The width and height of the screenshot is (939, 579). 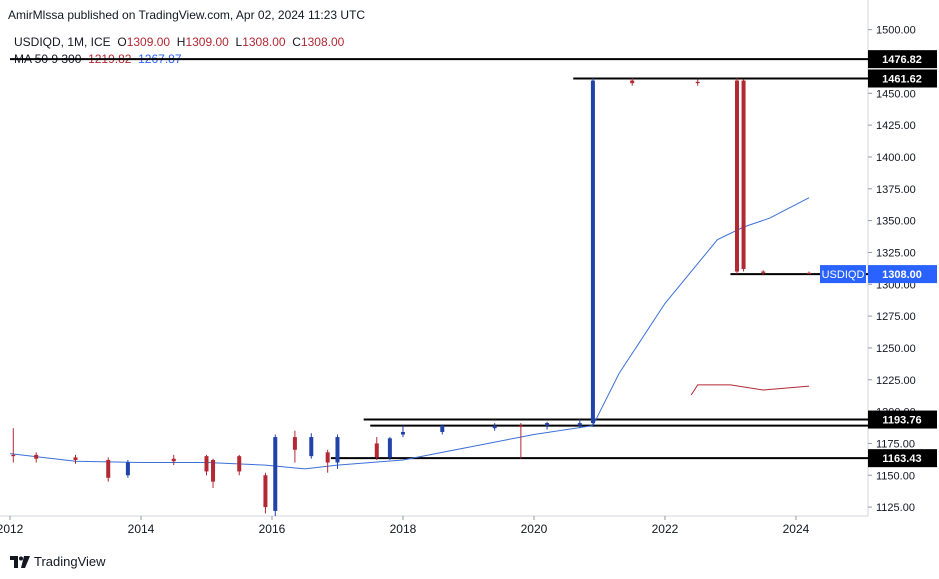 What do you see at coordinates (239, 42) in the screenshot?
I see `low-label: L` at bounding box center [239, 42].